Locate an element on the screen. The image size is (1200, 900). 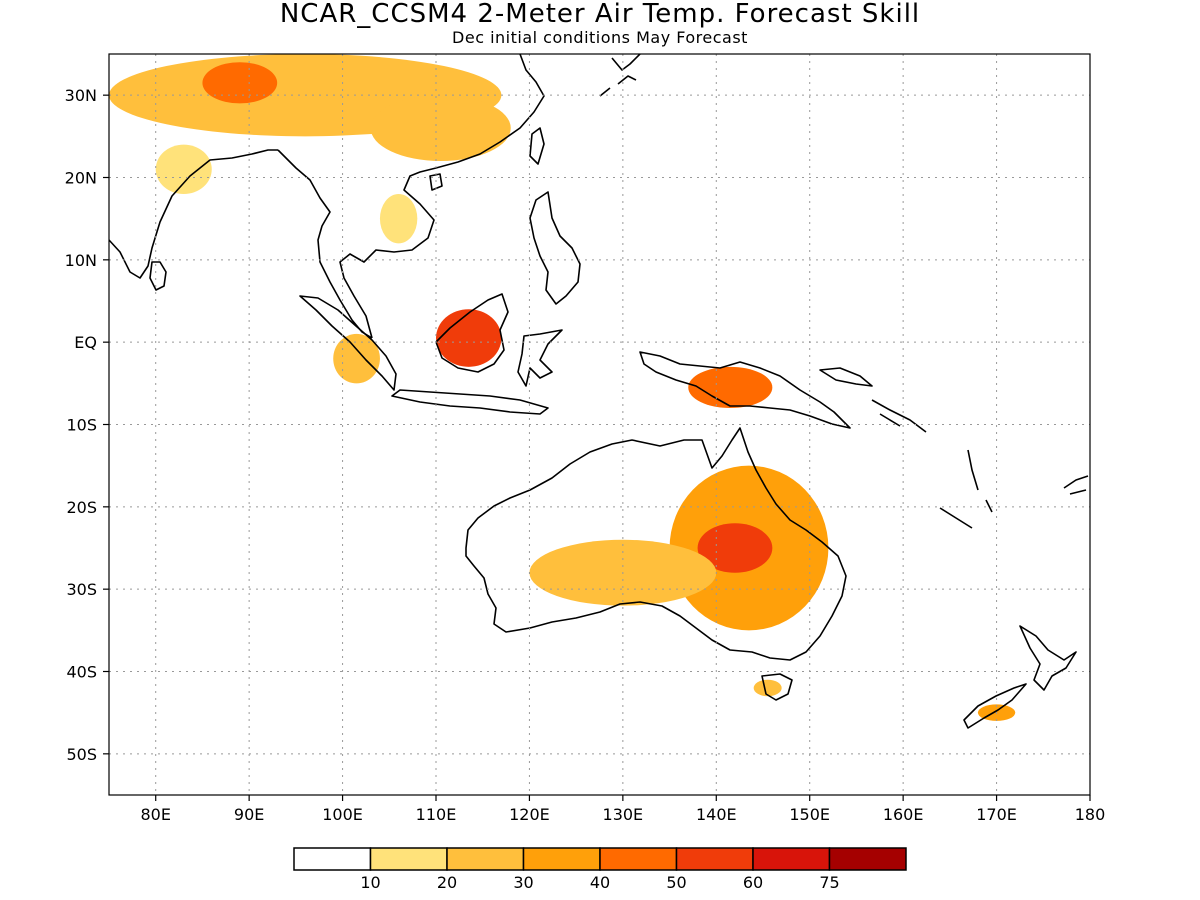
skill-region-tasmania is located at coordinates (767, 688).